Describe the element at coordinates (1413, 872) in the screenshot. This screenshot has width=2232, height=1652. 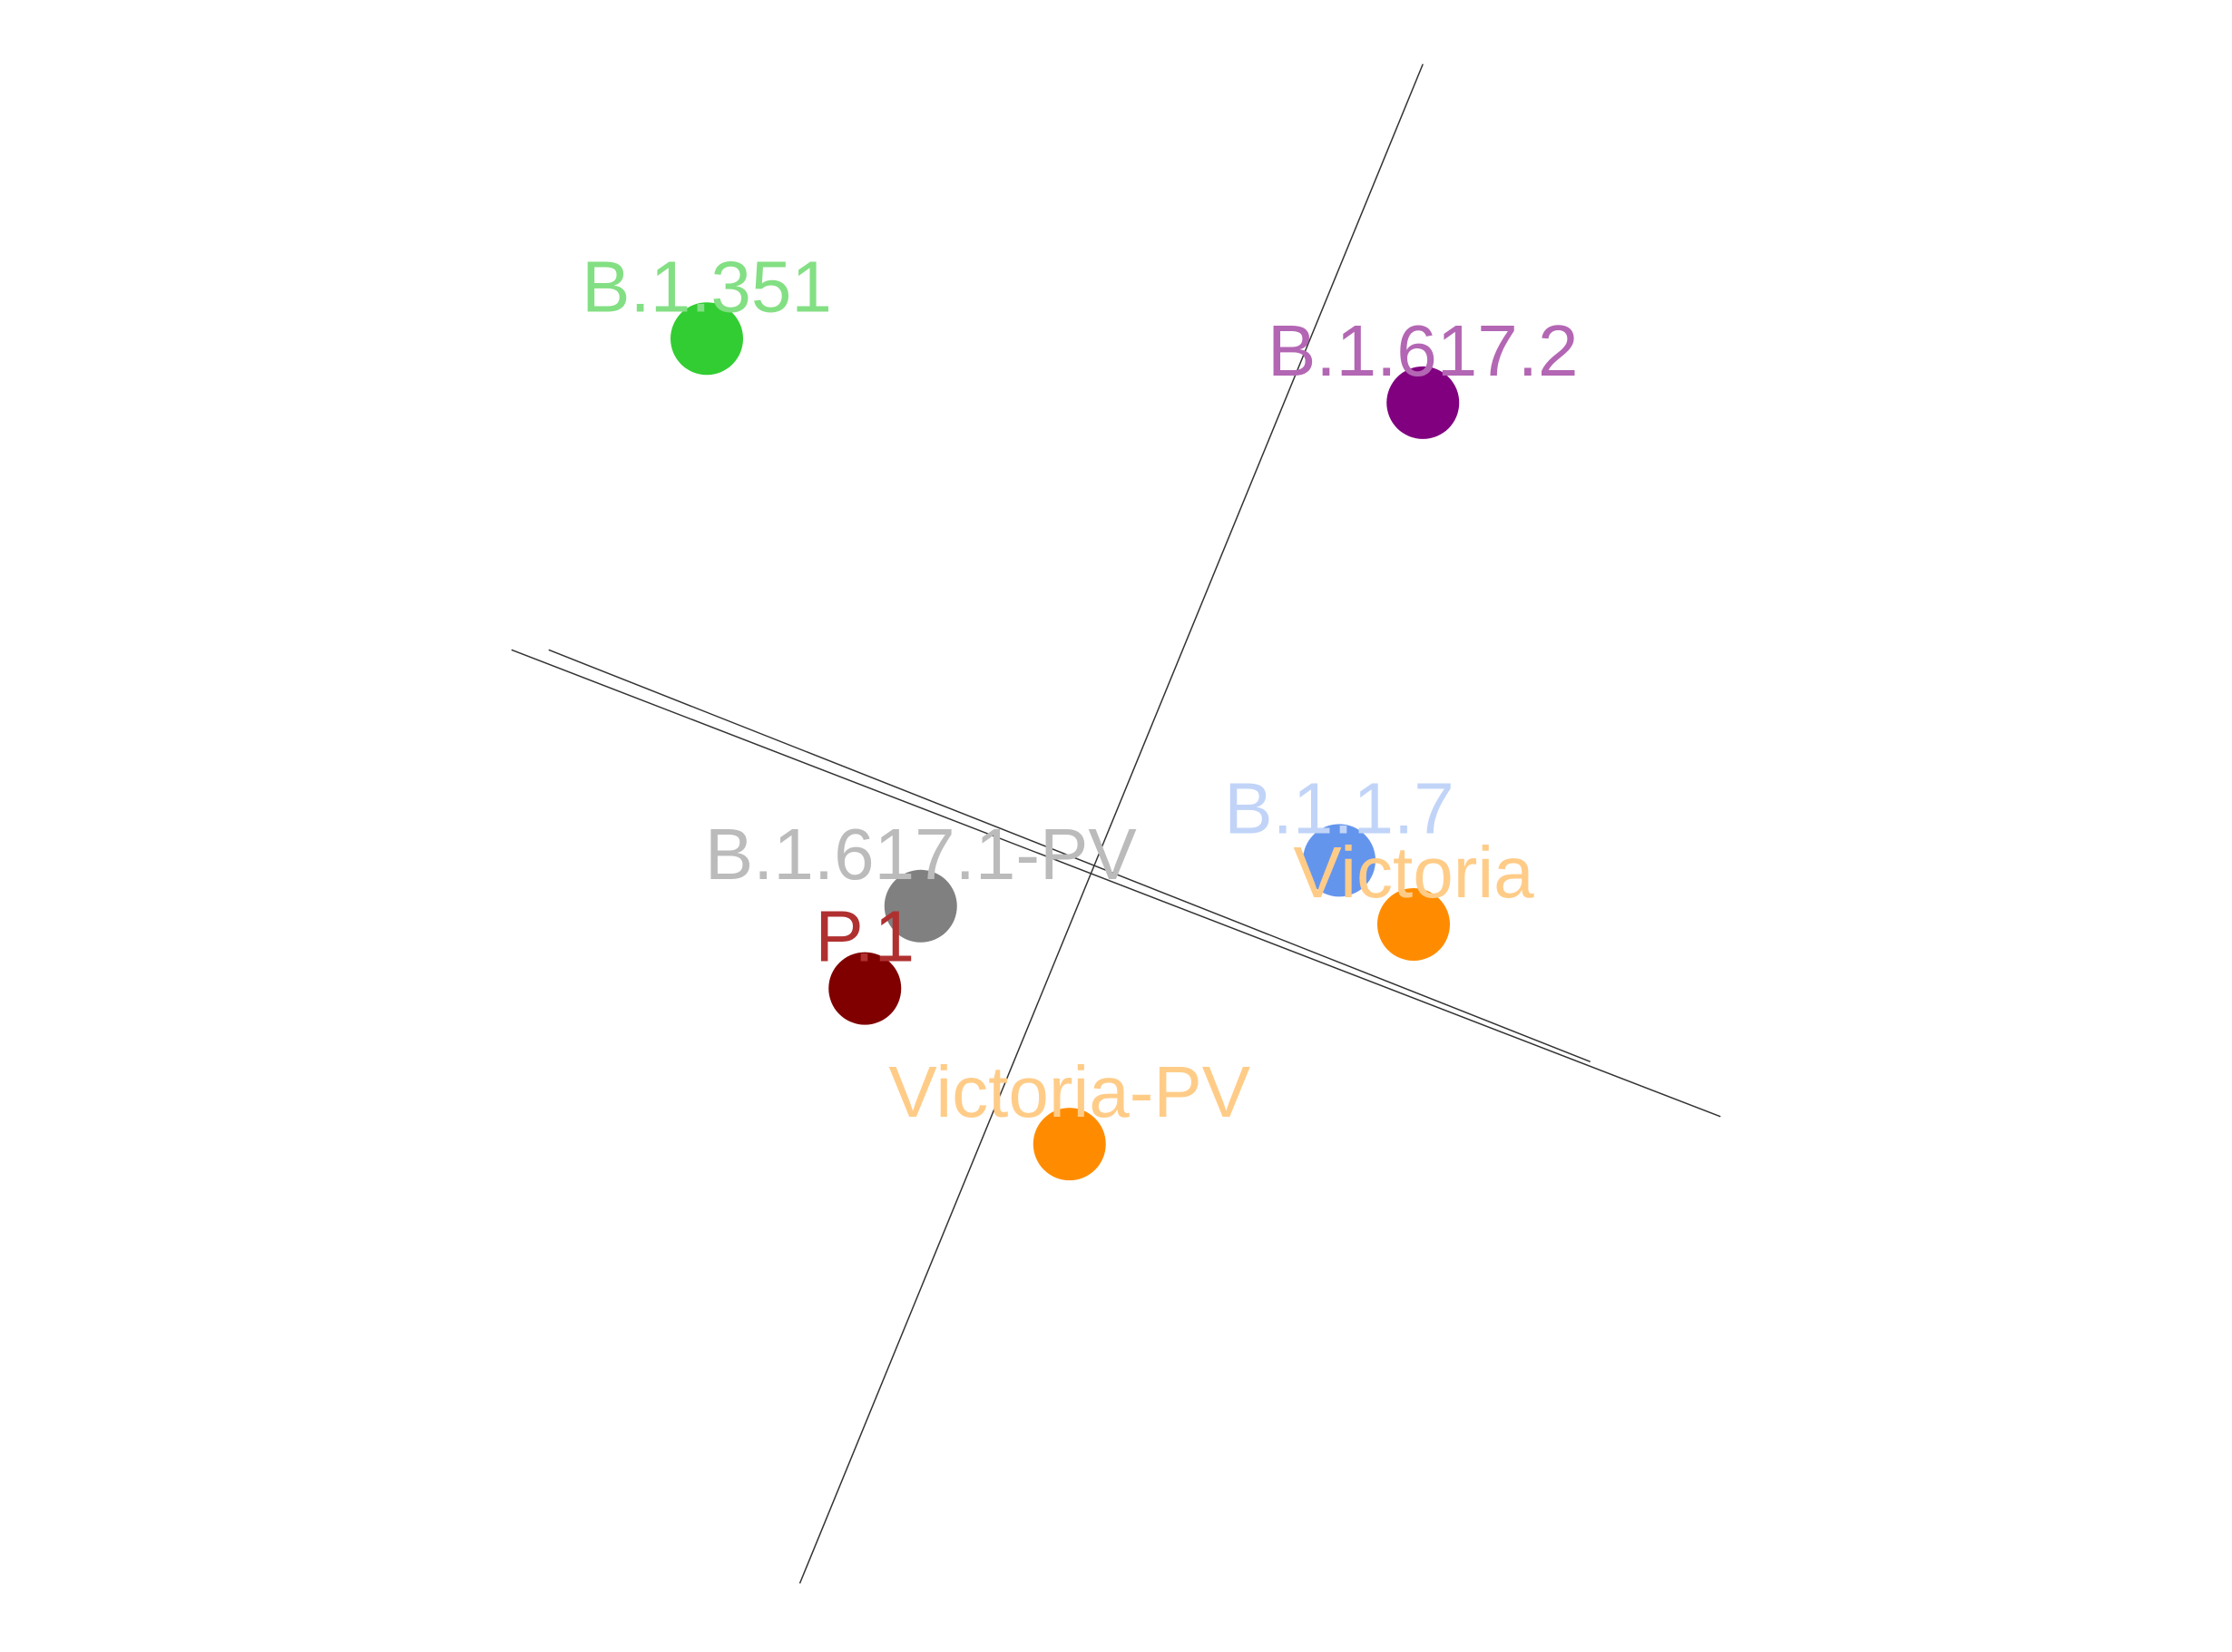
I see `label-victoria: Victoria` at that location.